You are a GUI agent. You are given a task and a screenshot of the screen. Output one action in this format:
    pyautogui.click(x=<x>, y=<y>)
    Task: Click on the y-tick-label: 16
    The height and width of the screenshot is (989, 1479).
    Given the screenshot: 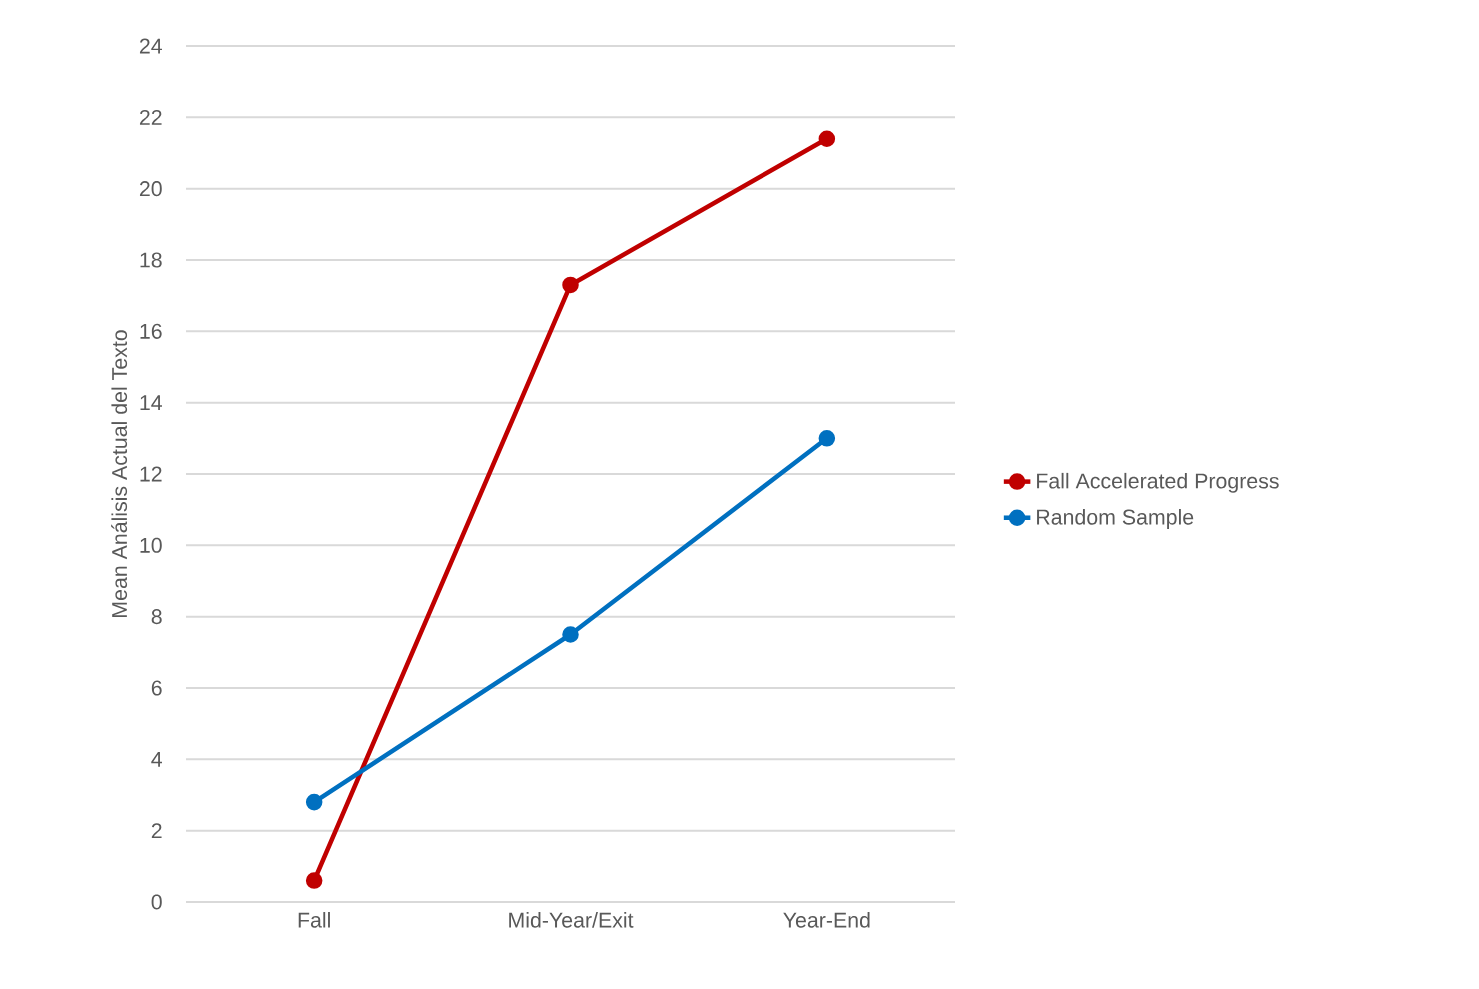 What is the action you would take?
    pyautogui.click(x=151, y=331)
    